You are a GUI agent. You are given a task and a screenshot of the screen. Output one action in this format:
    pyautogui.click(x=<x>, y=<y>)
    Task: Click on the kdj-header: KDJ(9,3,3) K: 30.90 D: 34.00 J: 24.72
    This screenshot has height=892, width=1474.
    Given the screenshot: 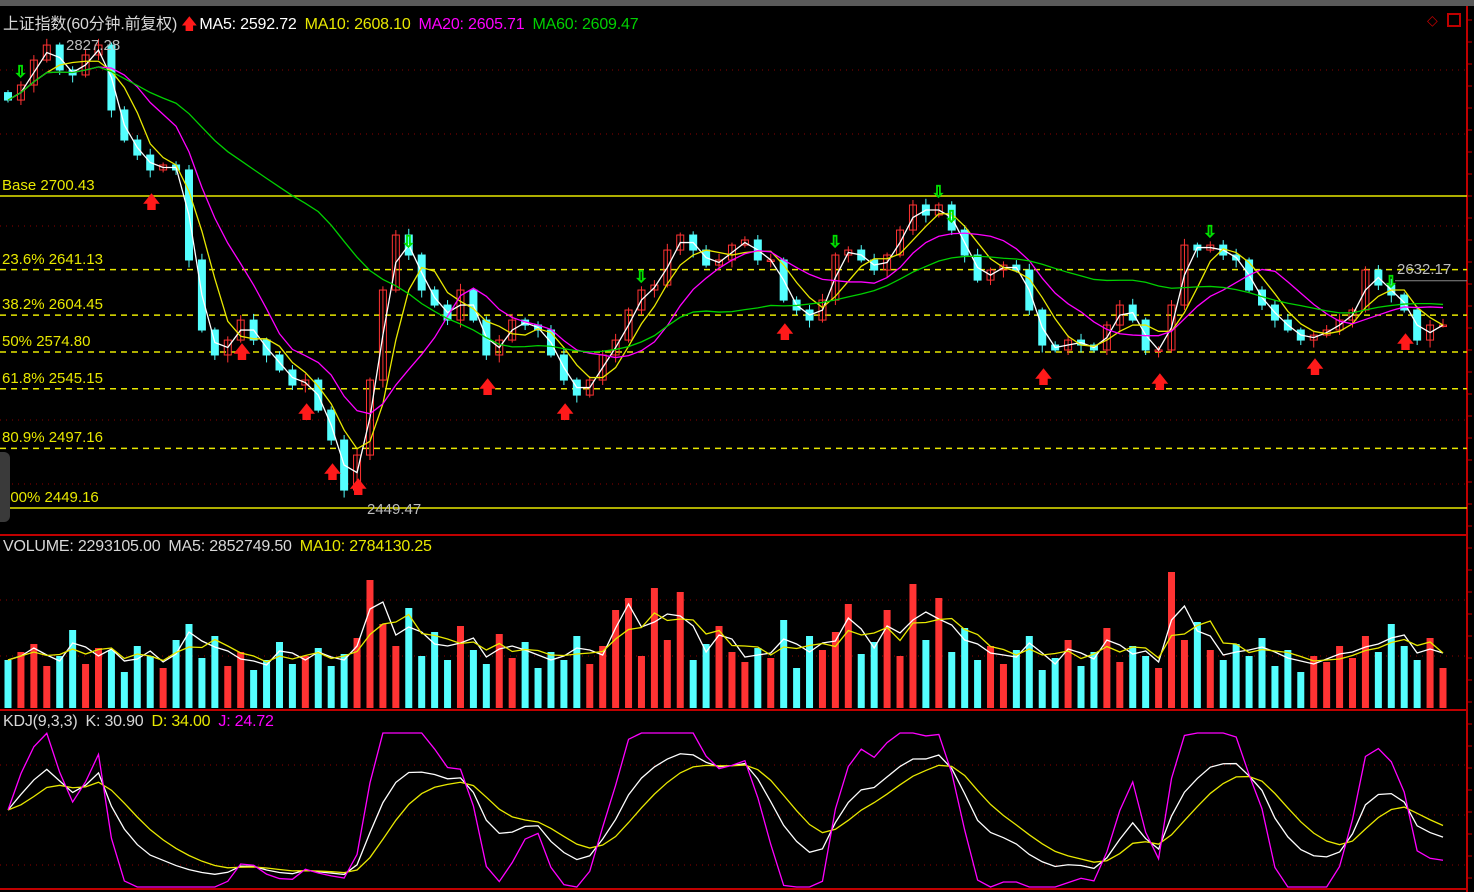 What is the action you would take?
    pyautogui.click(x=142, y=722)
    